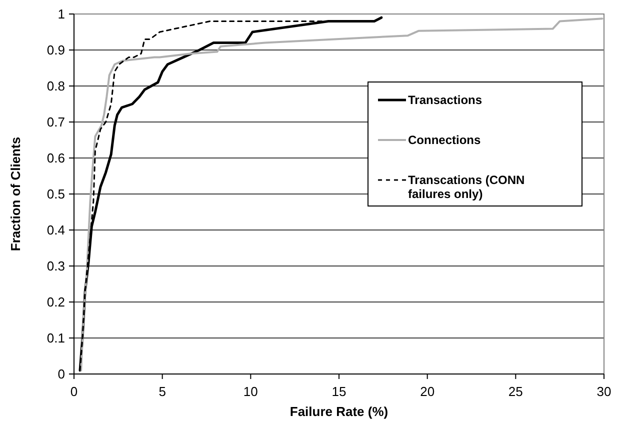 The height and width of the screenshot is (426, 626). I want to click on x-tick-label: 20, so click(427, 391).